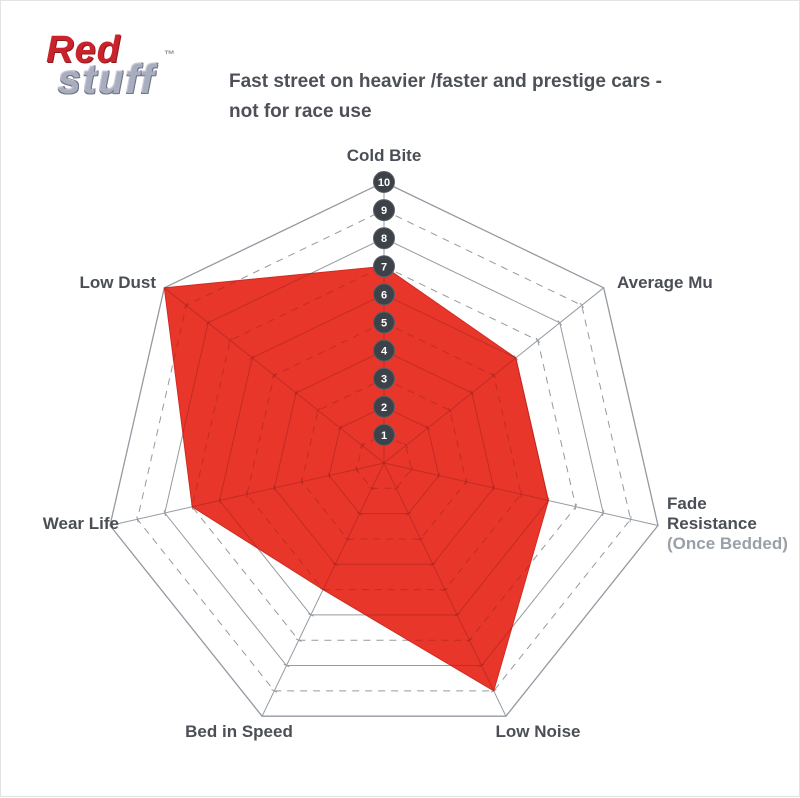 This screenshot has height=798, width=800. I want to click on scale-badge-label-5: 5, so click(384, 324).